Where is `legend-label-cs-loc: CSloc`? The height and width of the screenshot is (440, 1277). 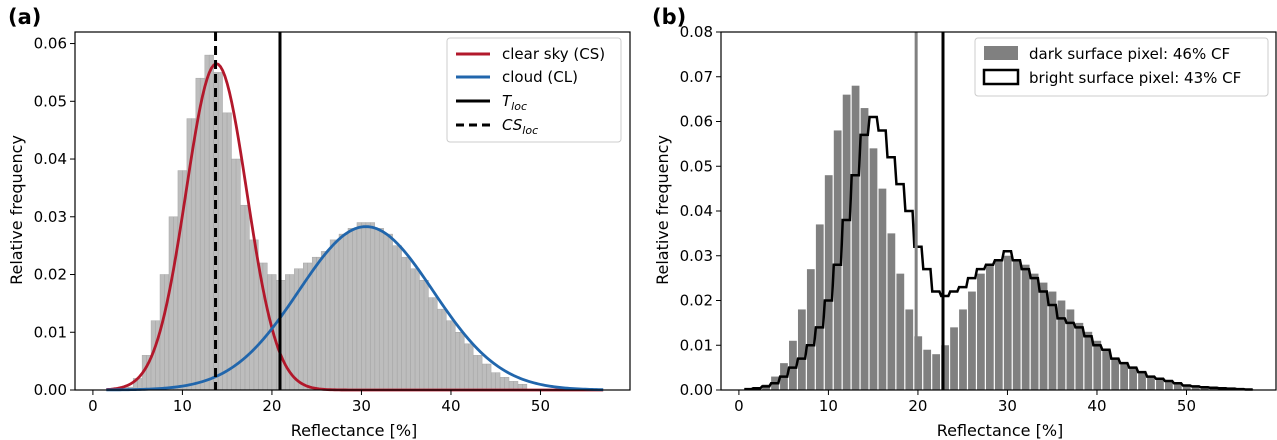
legend-label-cs-loc: CSloc is located at coordinates (520, 126).